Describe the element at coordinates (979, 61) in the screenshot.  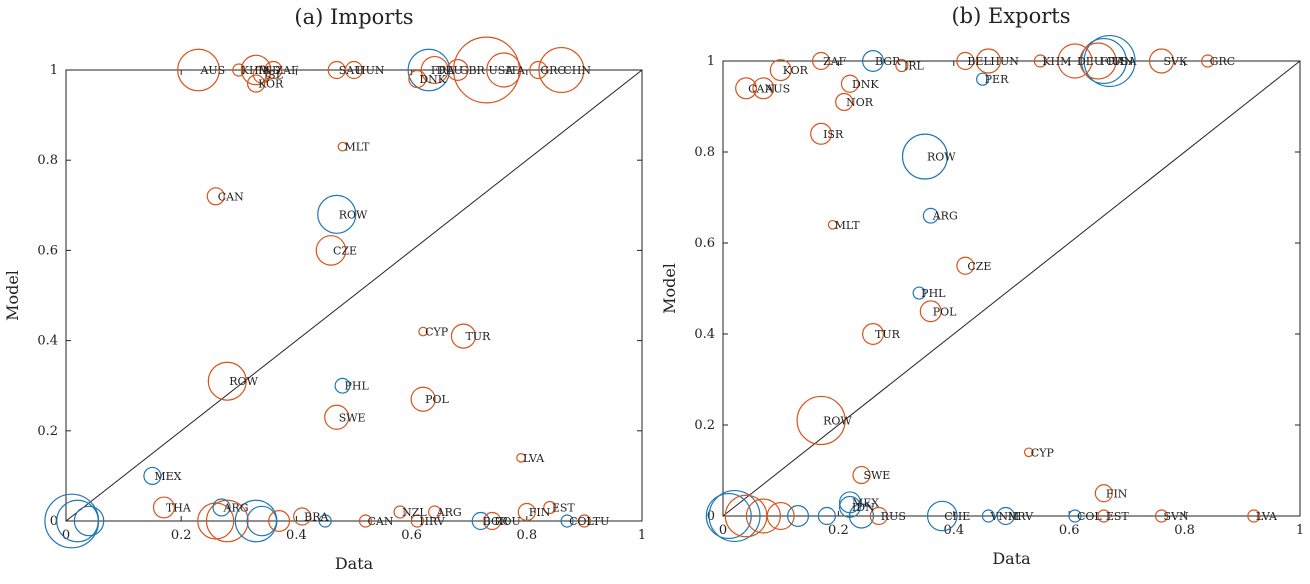
I see `data-point-label: BEL` at that location.